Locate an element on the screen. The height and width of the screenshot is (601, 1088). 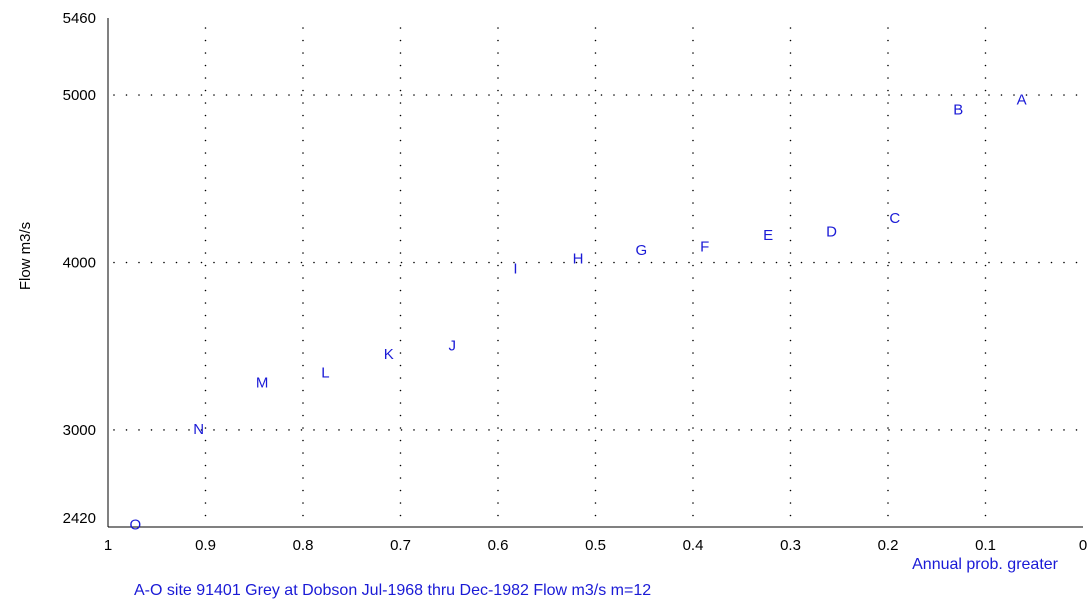
x-tick-label: 0 is located at coordinates (1083, 545).